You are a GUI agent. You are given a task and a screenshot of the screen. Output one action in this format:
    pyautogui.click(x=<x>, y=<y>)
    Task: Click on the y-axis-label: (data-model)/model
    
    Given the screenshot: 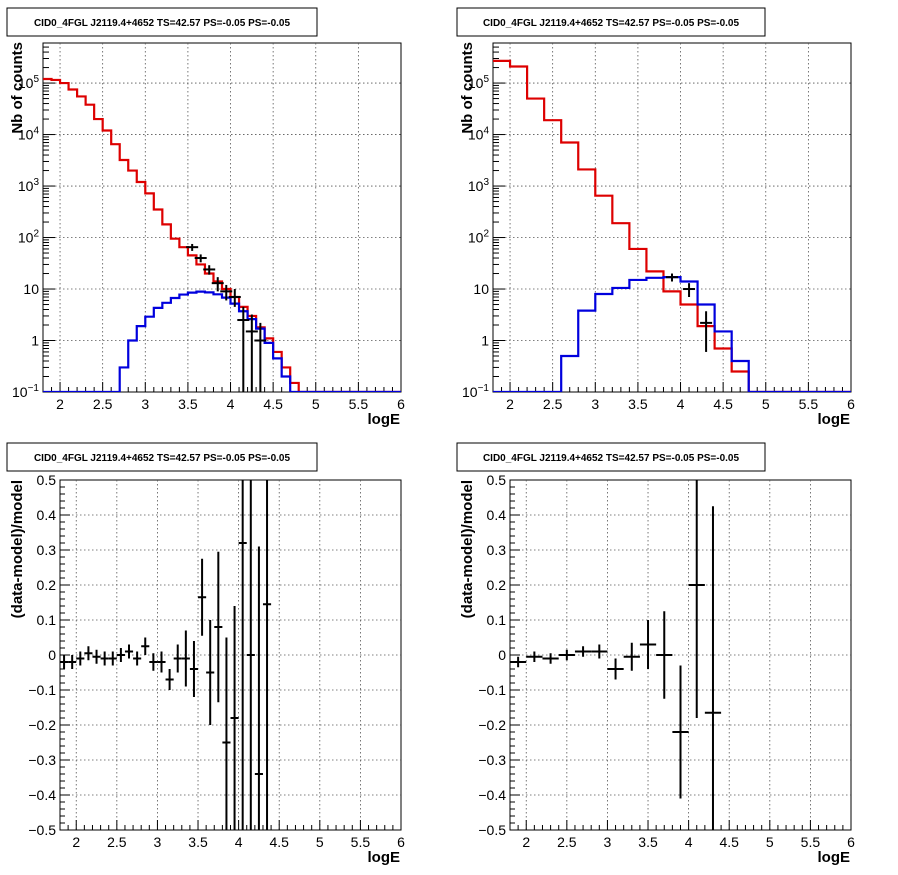 What is the action you would take?
    pyautogui.click(x=17, y=549)
    